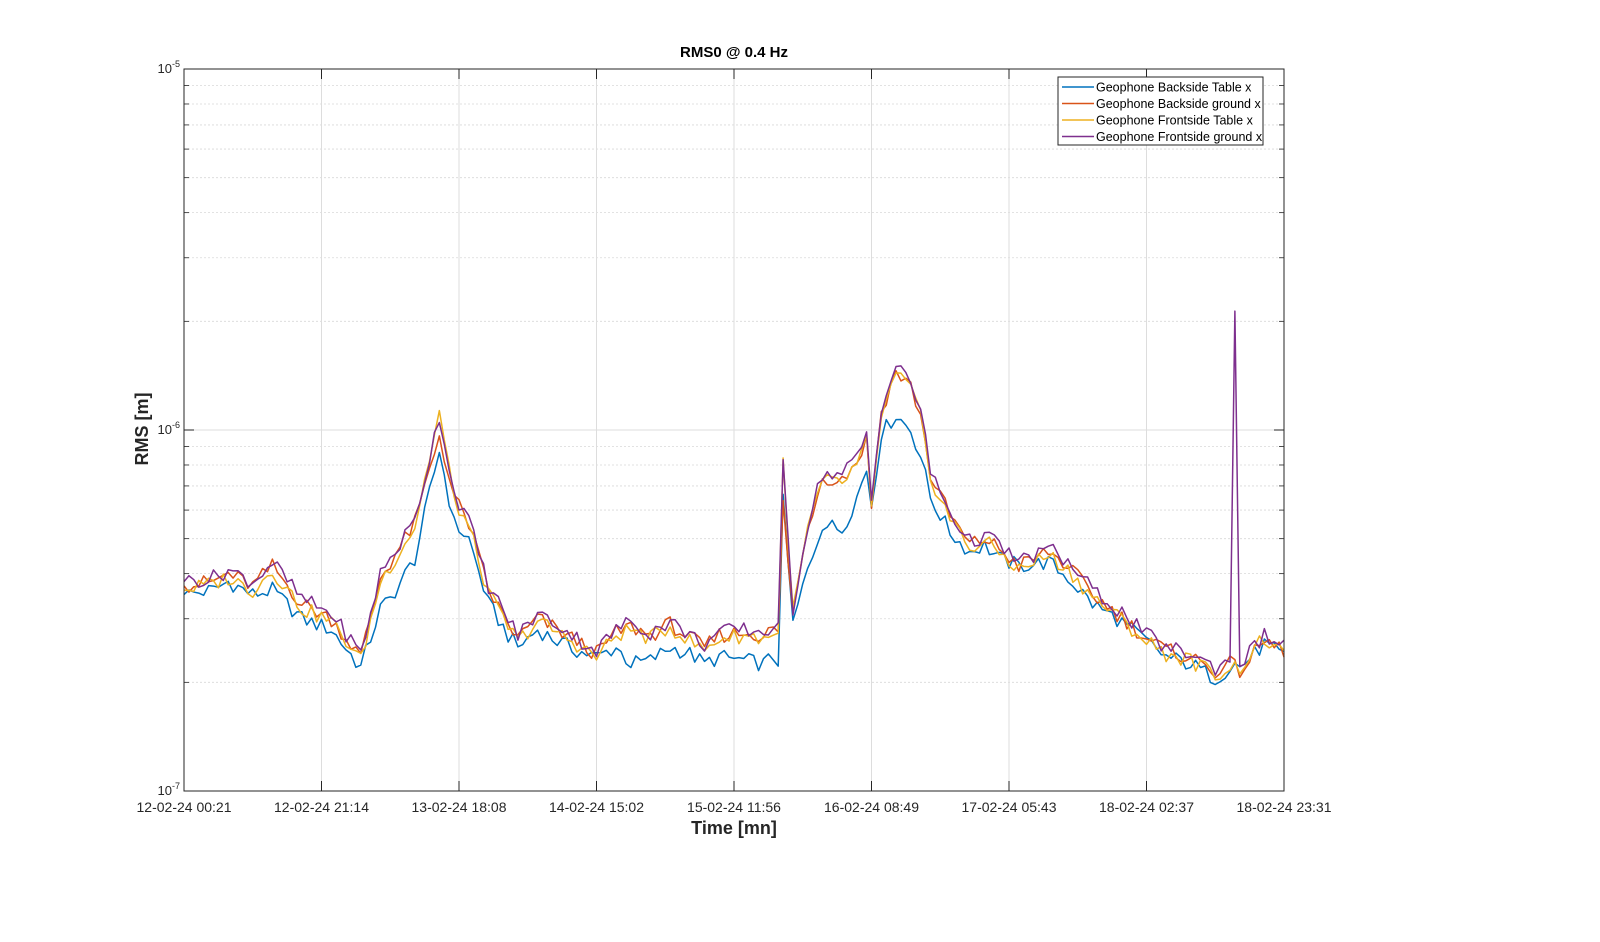 The width and height of the screenshot is (1600, 942). I want to click on legend-box, so click(1160, 111).